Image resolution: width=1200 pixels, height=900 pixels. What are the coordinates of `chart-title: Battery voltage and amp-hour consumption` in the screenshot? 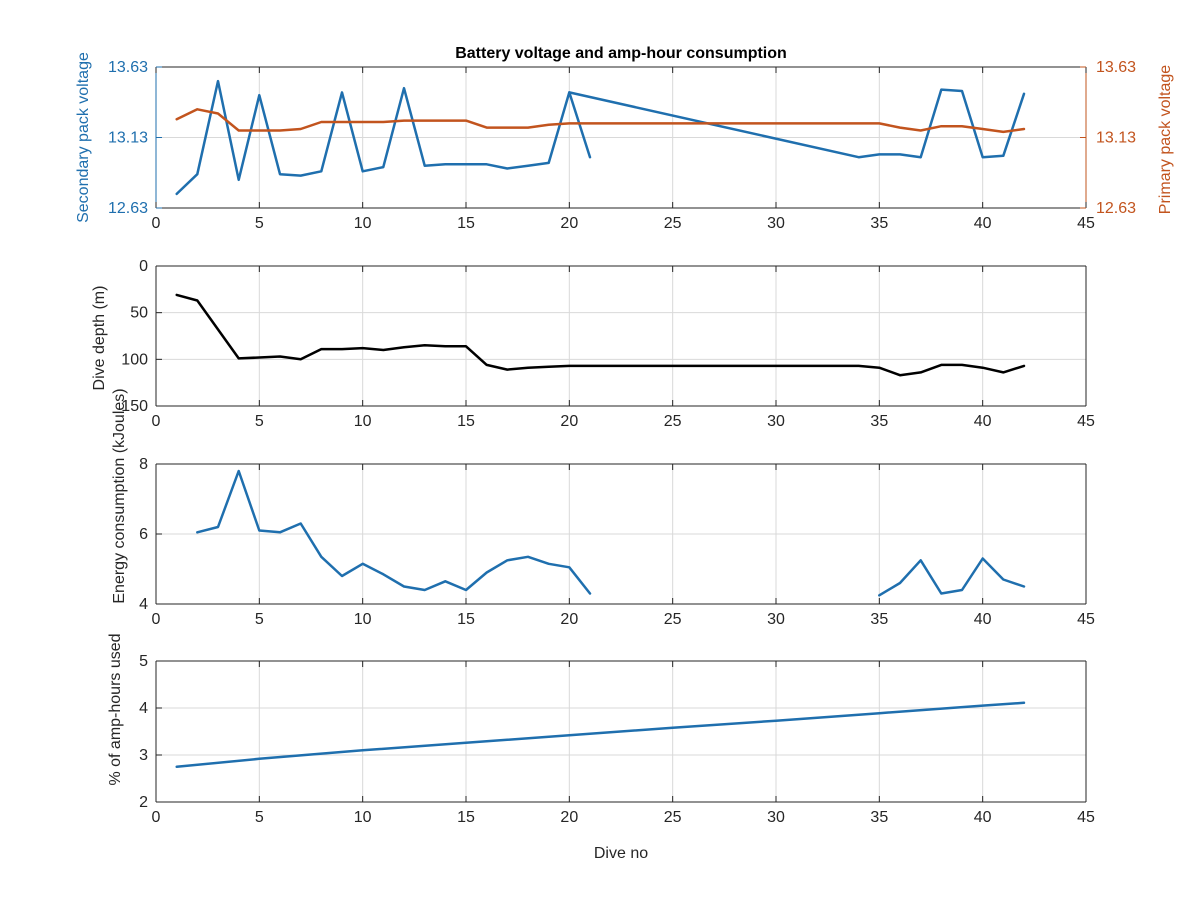 It's located at (621, 53).